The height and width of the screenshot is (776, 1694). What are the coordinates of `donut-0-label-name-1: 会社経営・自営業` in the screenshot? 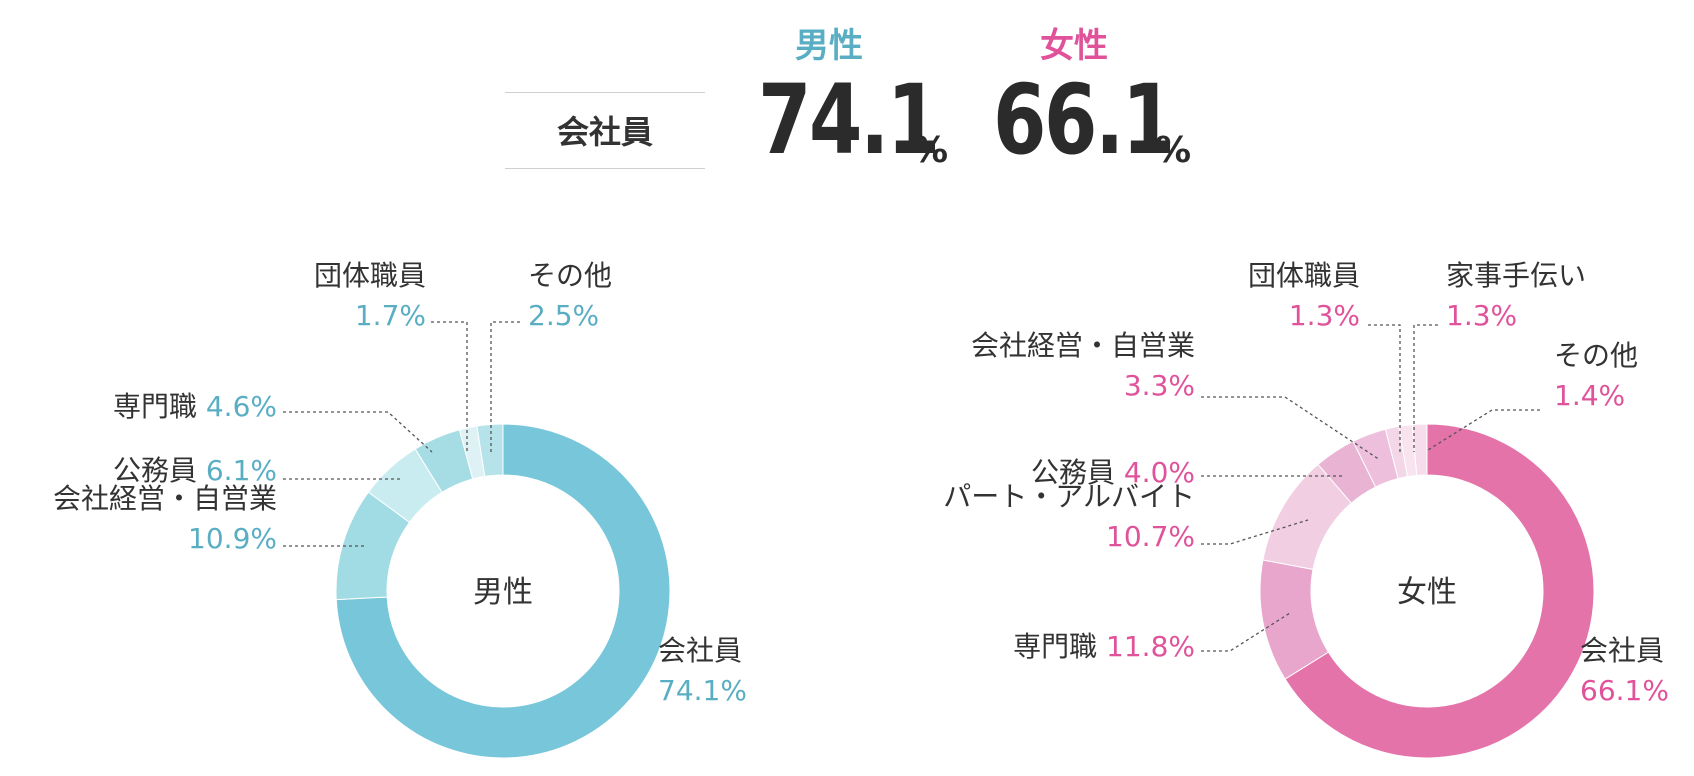 It's located at (165, 498).